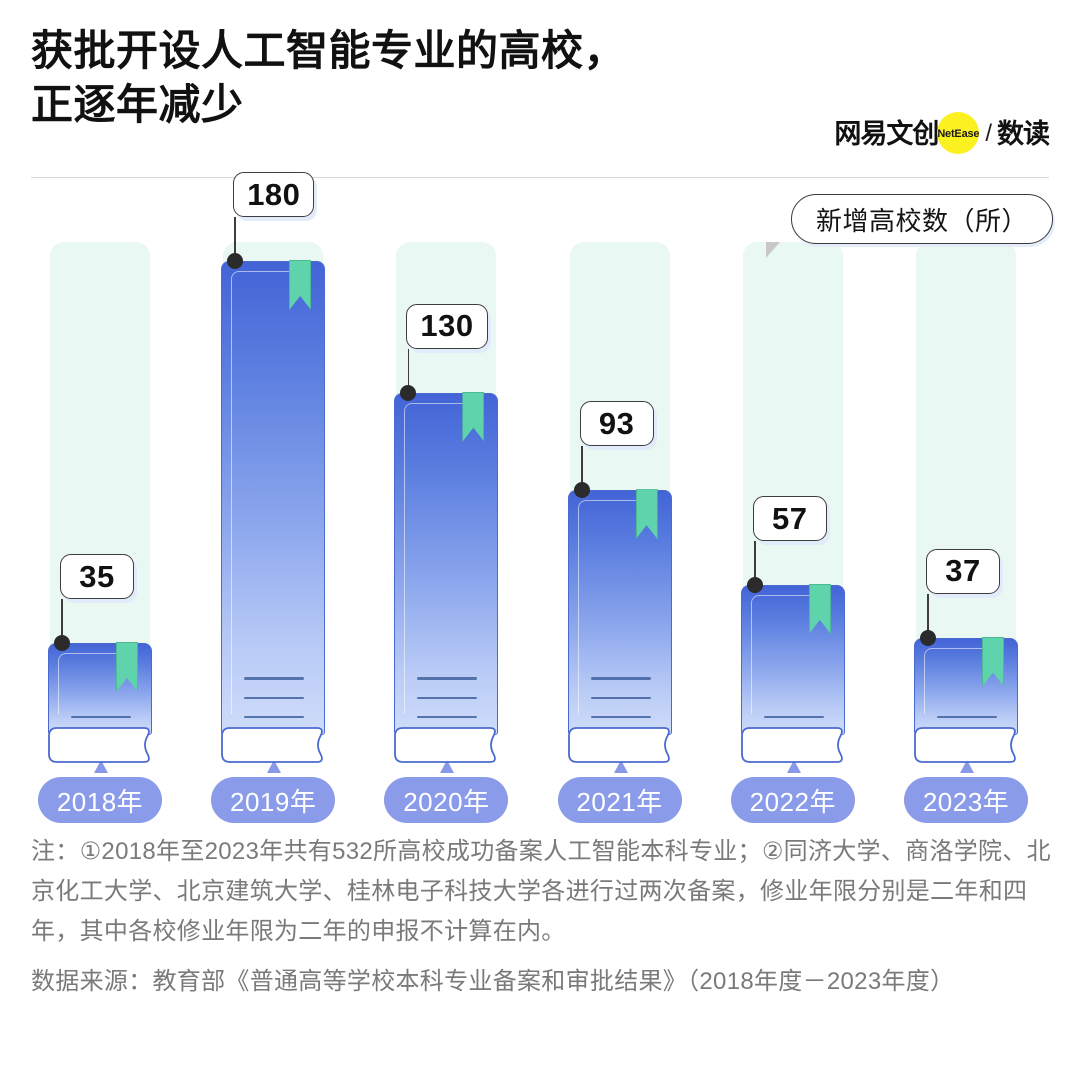  I want to click on brand-logo: 网易文创 NetEase / 数读, so click(942, 134).